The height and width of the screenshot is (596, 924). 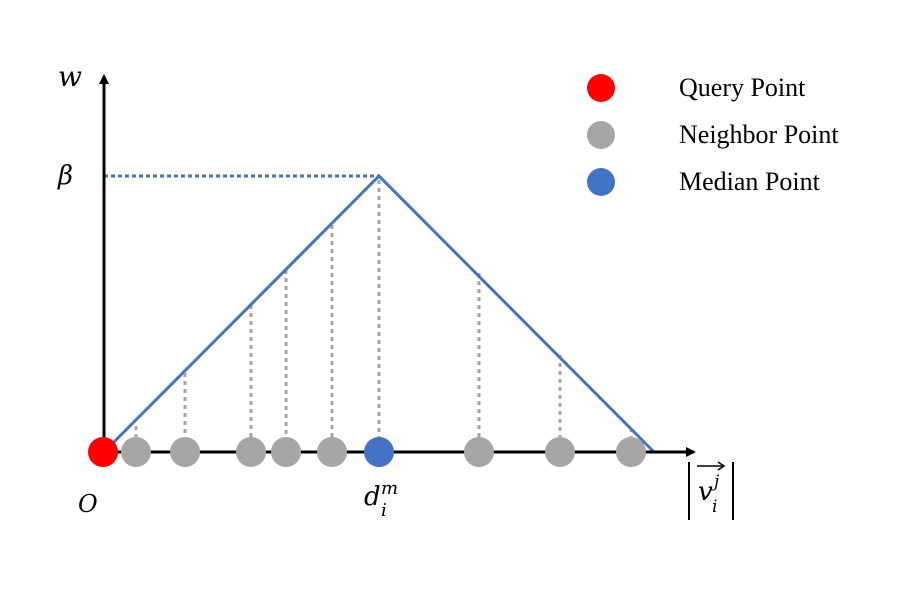 What do you see at coordinates (103, 452) in the screenshot?
I see `query-point` at bounding box center [103, 452].